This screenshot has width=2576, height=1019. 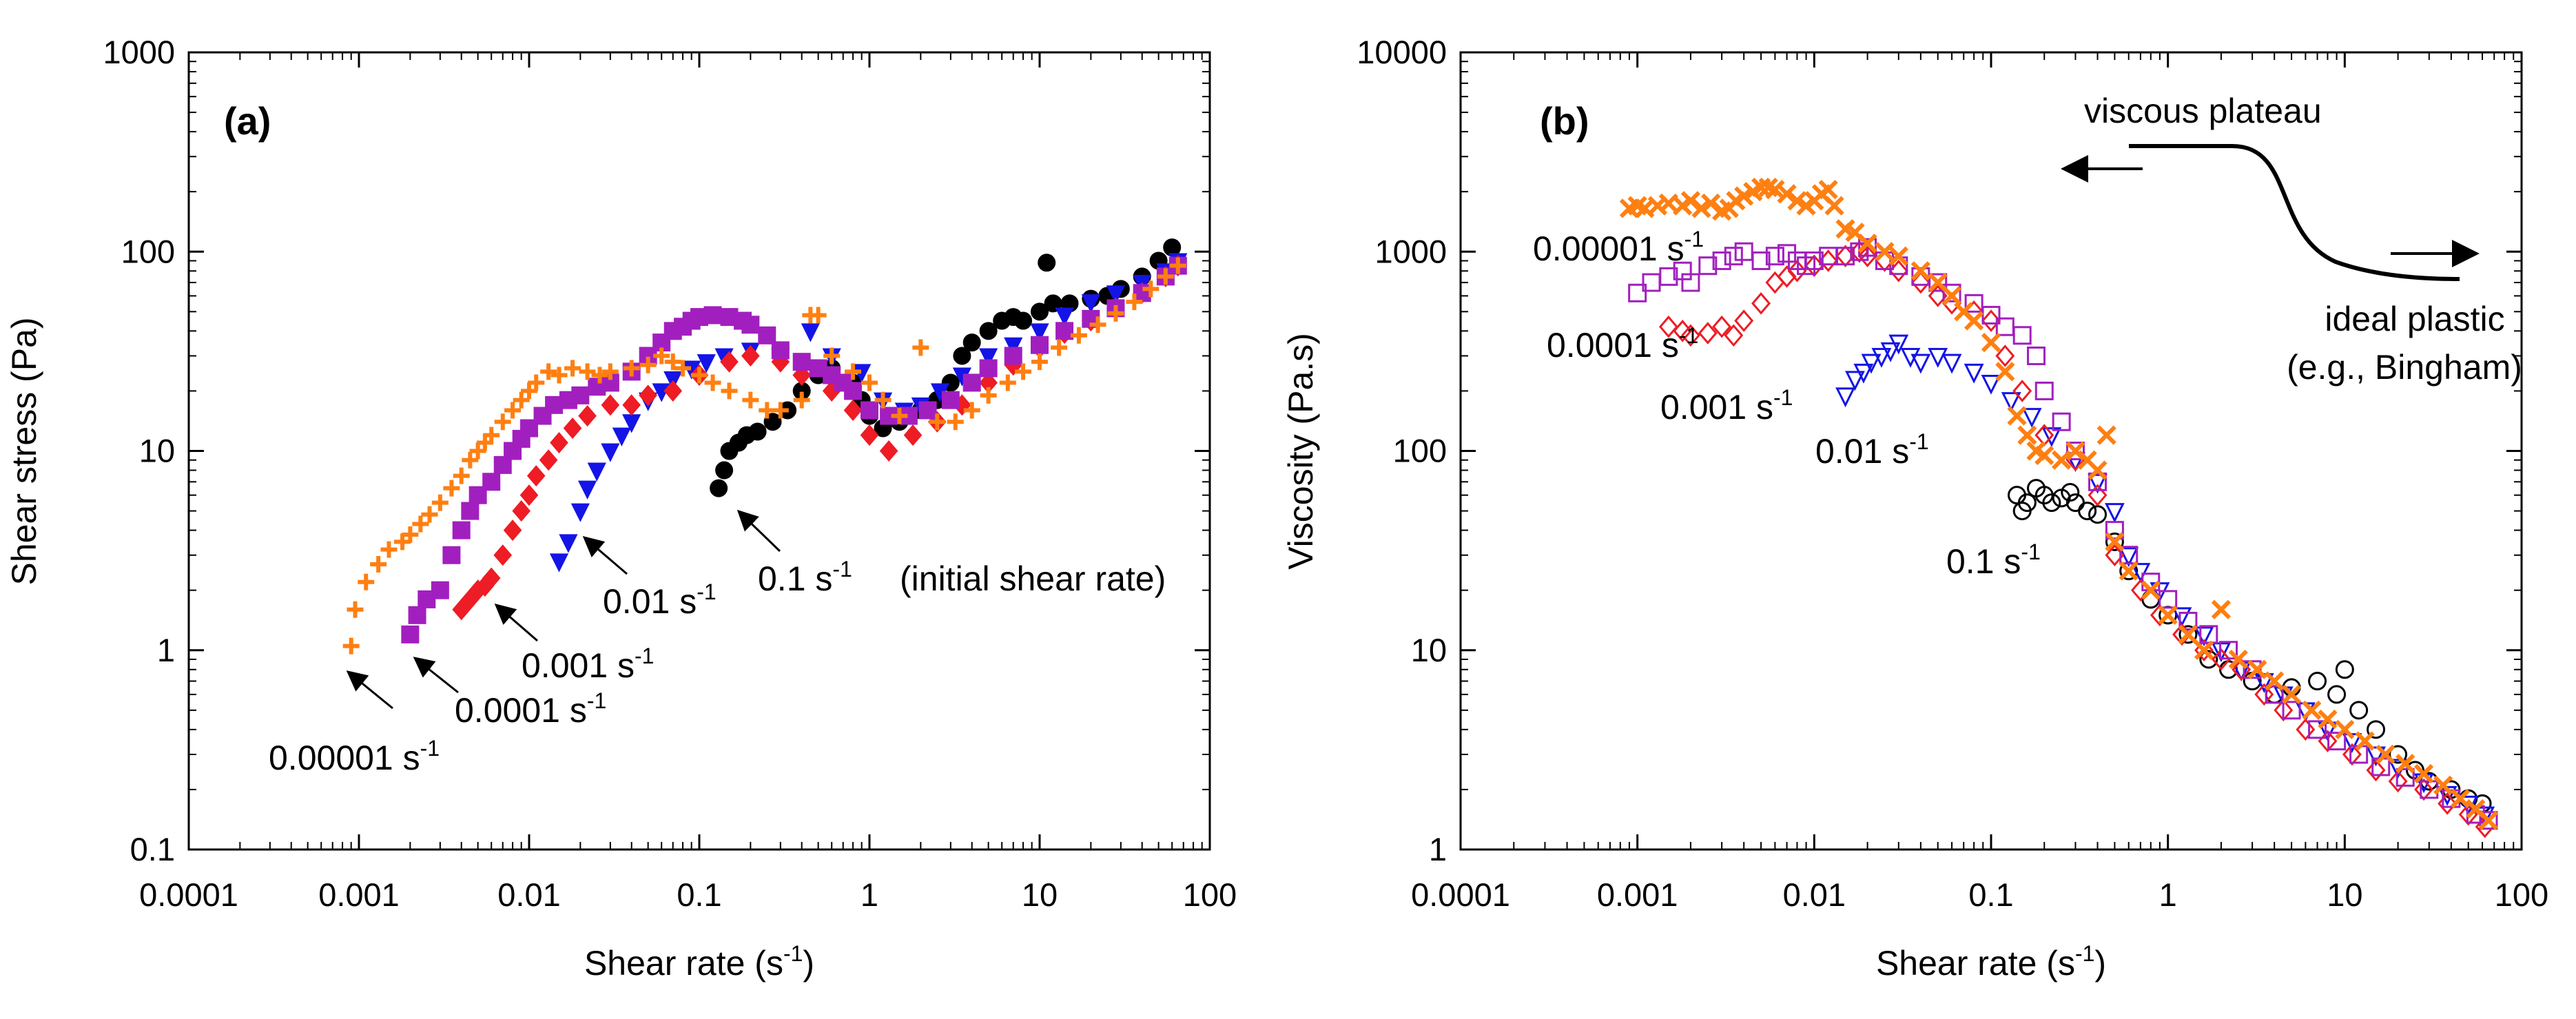 I want to click on panel-b-xlabel-end: ), so click(x=2100, y=963).